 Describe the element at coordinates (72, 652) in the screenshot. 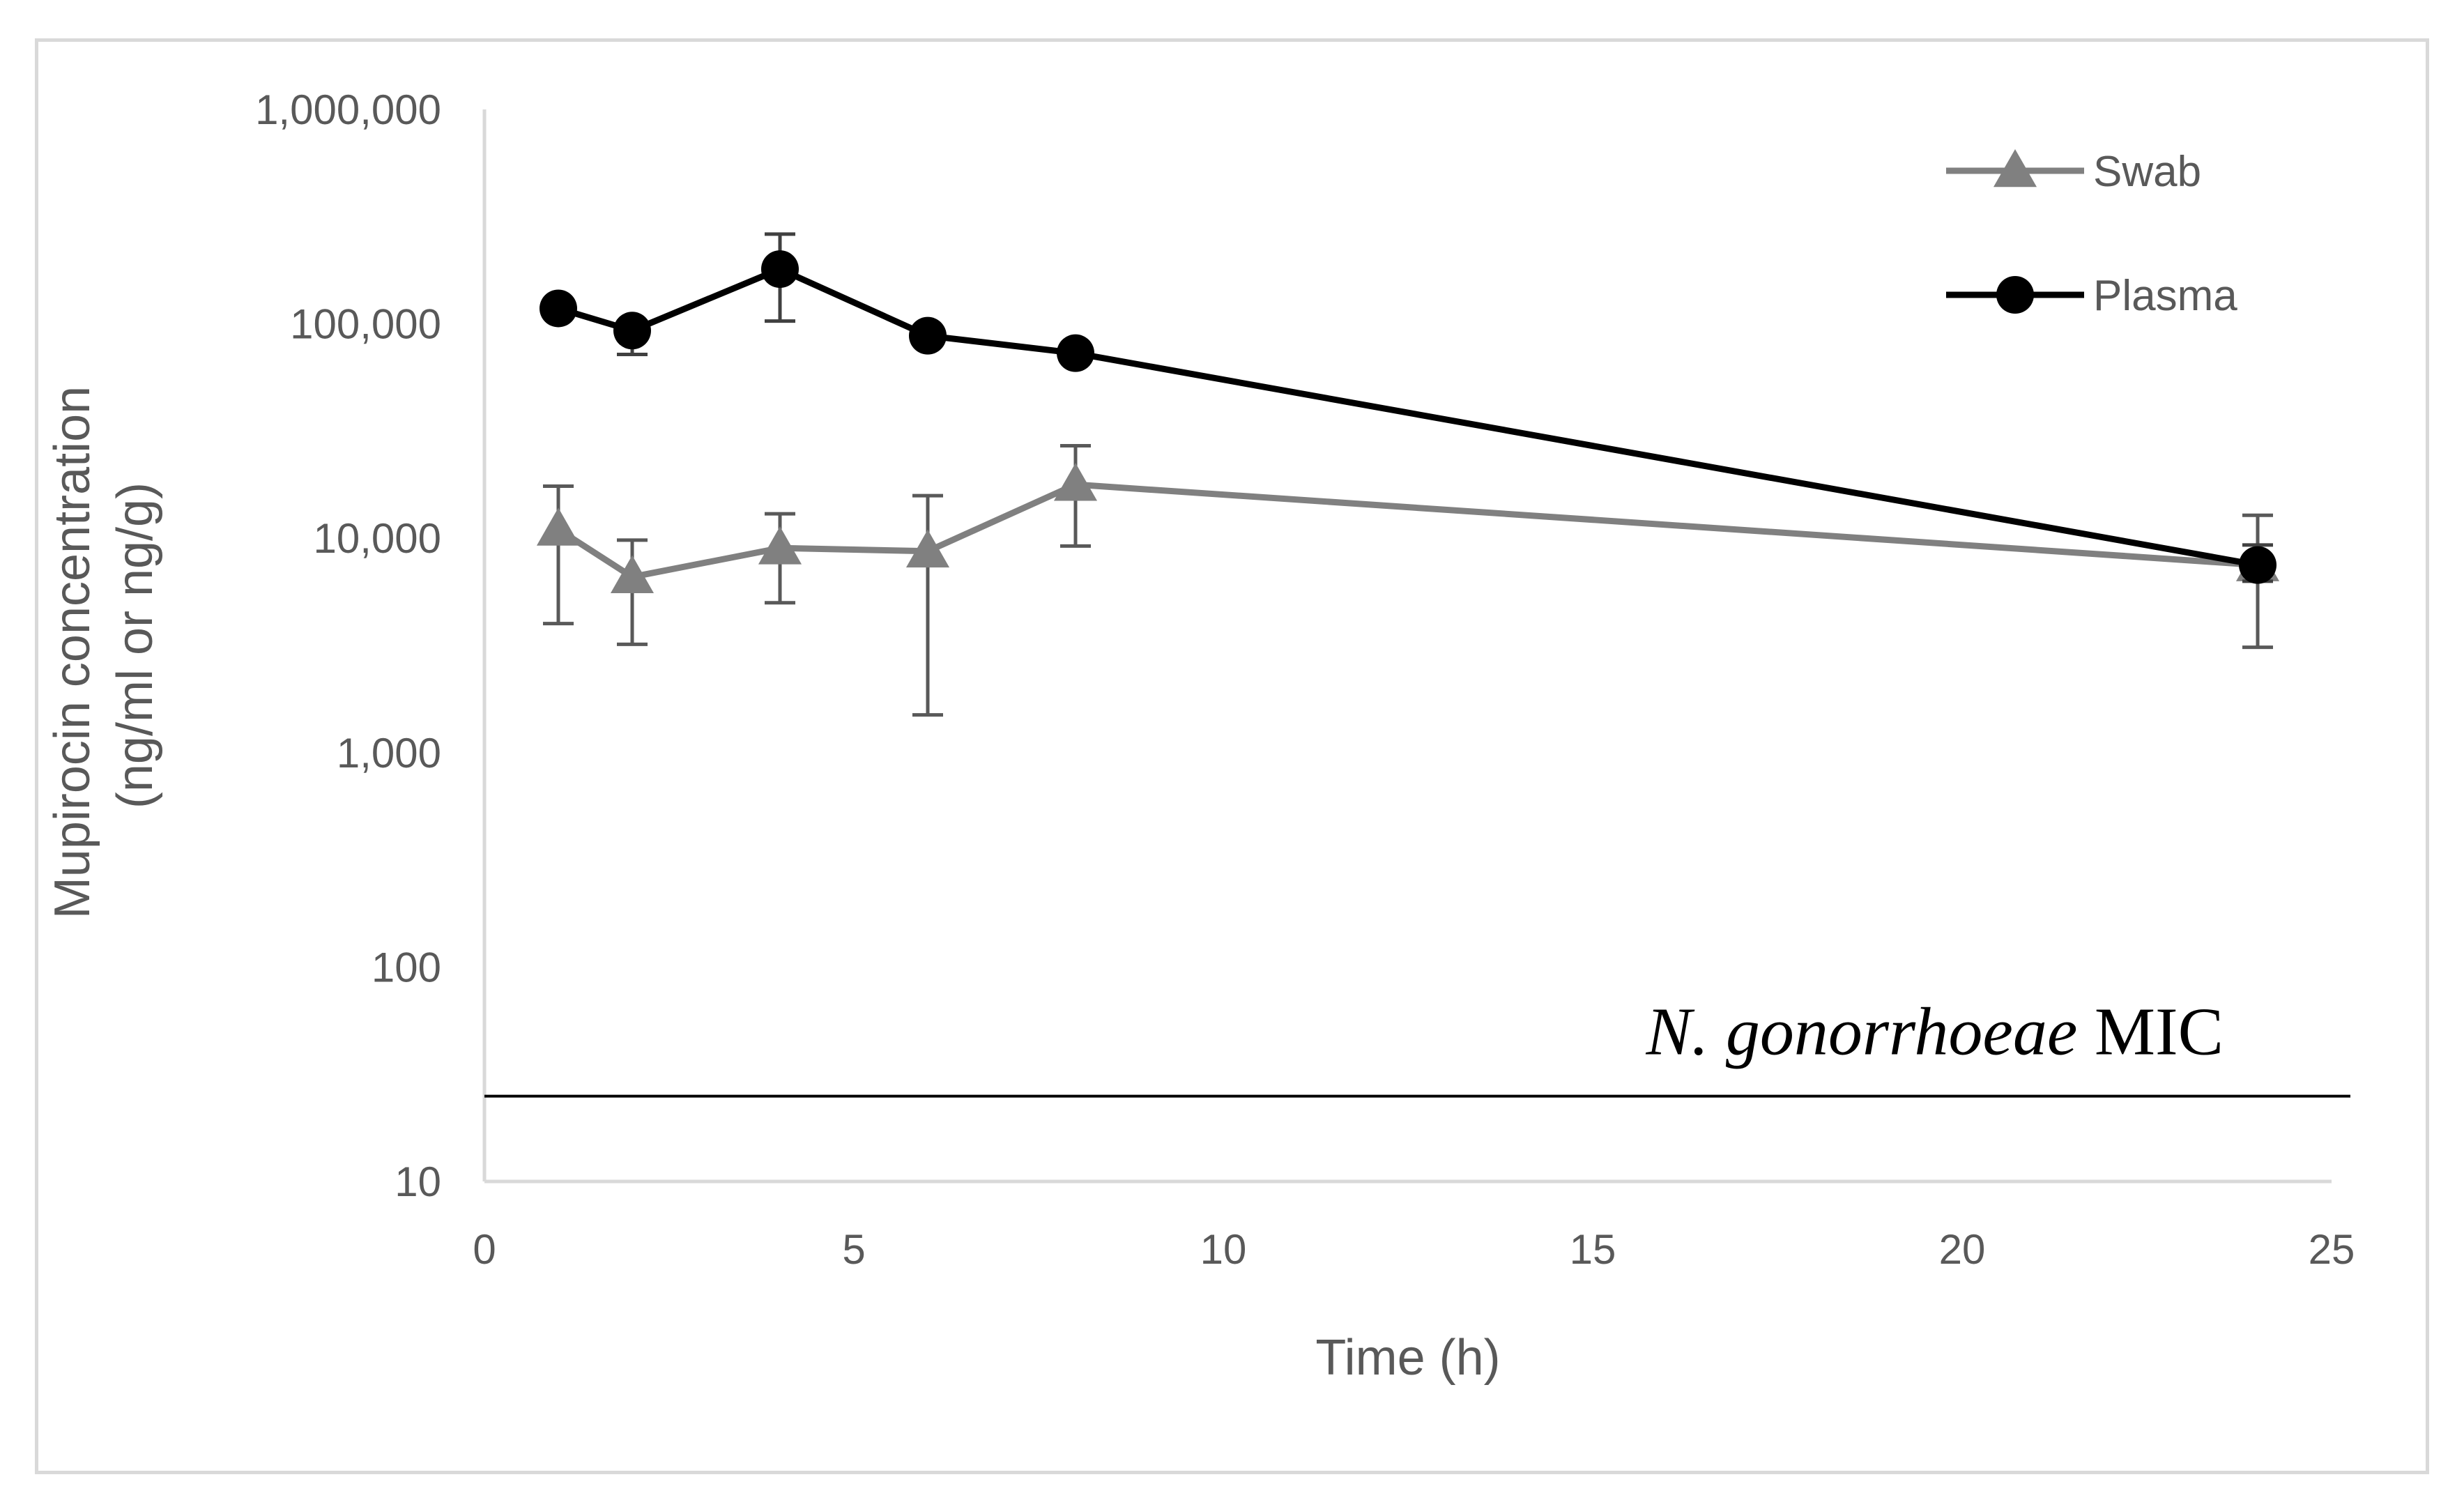

I see `y-axis-title-line-1: Mupirocin concentration` at that location.